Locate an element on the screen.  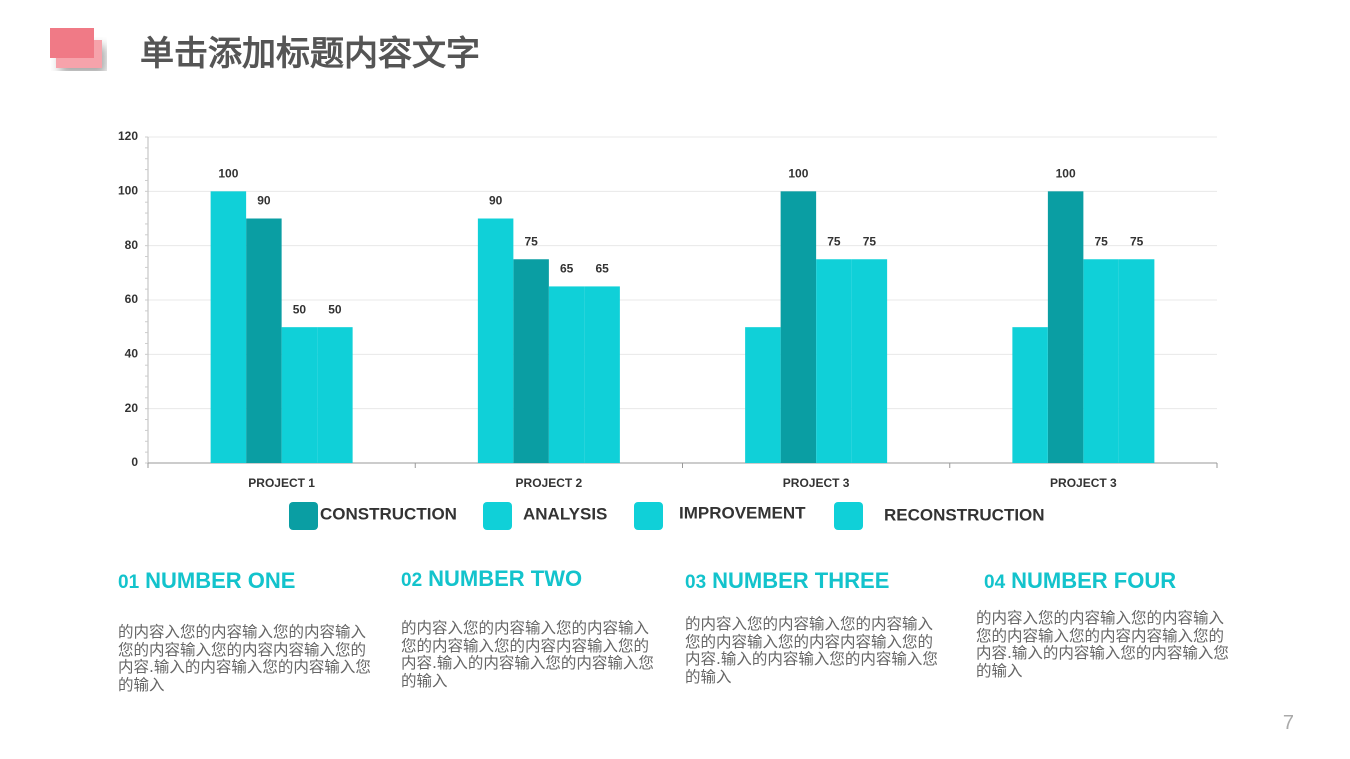
page-number: 7 is located at coordinates (1288, 723).